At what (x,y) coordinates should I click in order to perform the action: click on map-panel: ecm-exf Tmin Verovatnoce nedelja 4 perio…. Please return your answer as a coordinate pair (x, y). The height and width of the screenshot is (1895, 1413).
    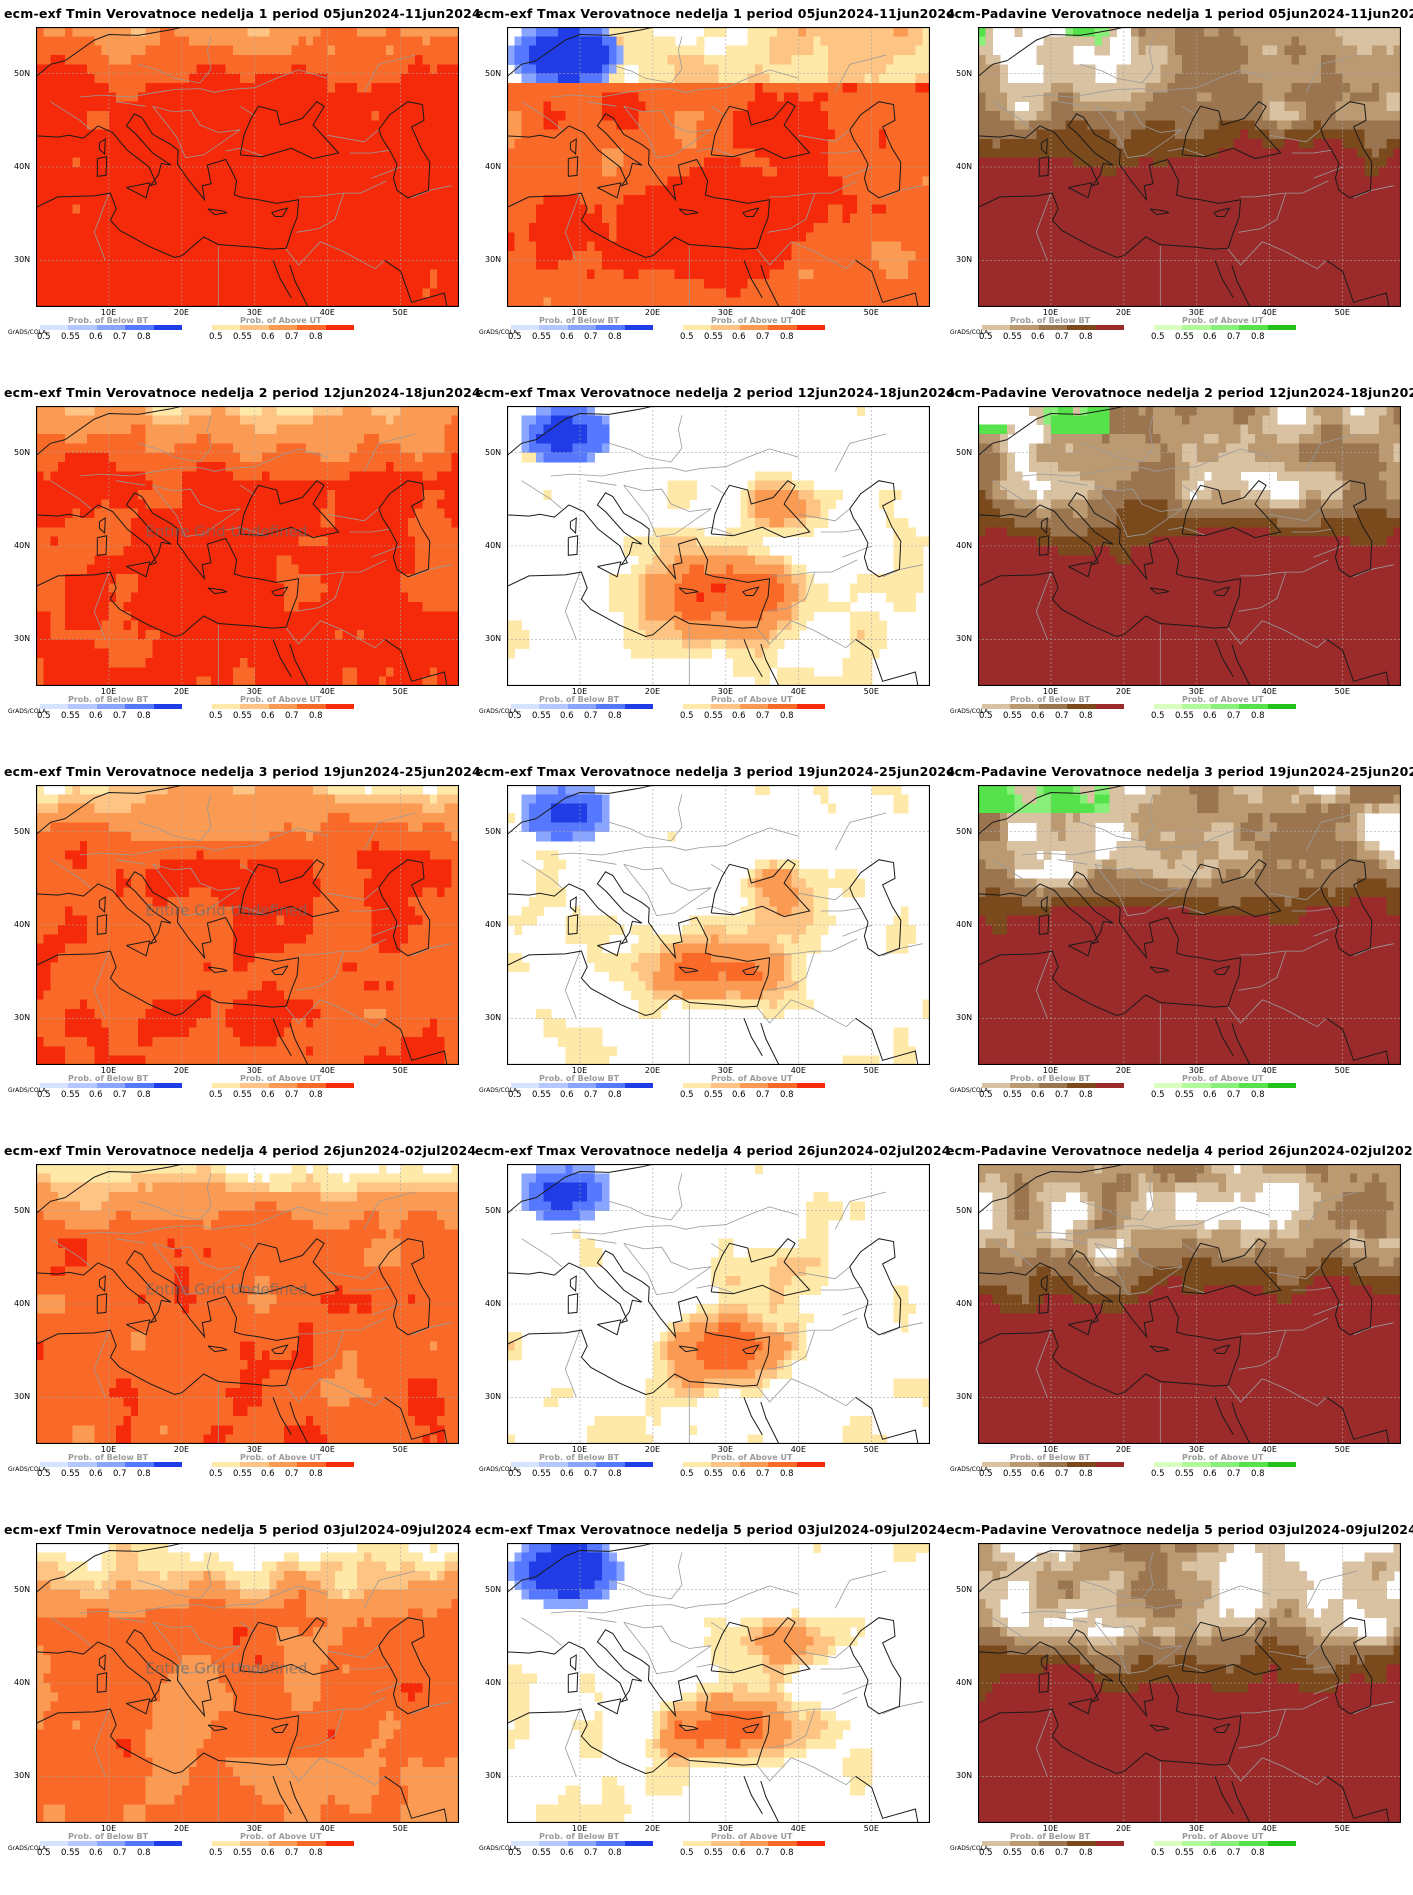
    Looking at the image, I should click on (238, 1326).